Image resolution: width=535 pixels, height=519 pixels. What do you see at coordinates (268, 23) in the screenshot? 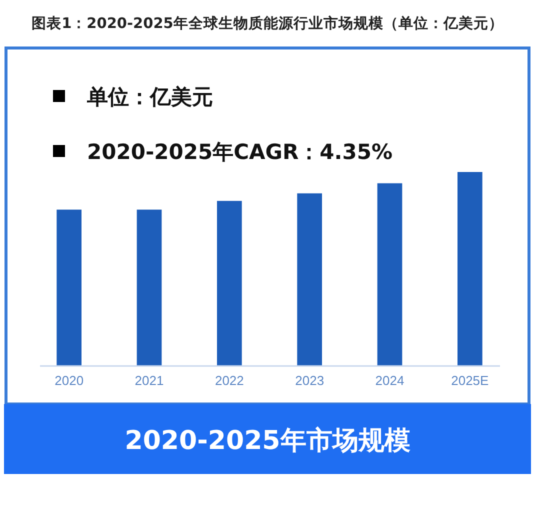
I see `chart-title: 图表1：2020-2025年全球生物质能源行业市场规模（单位：亿美元）` at bounding box center [268, 23].